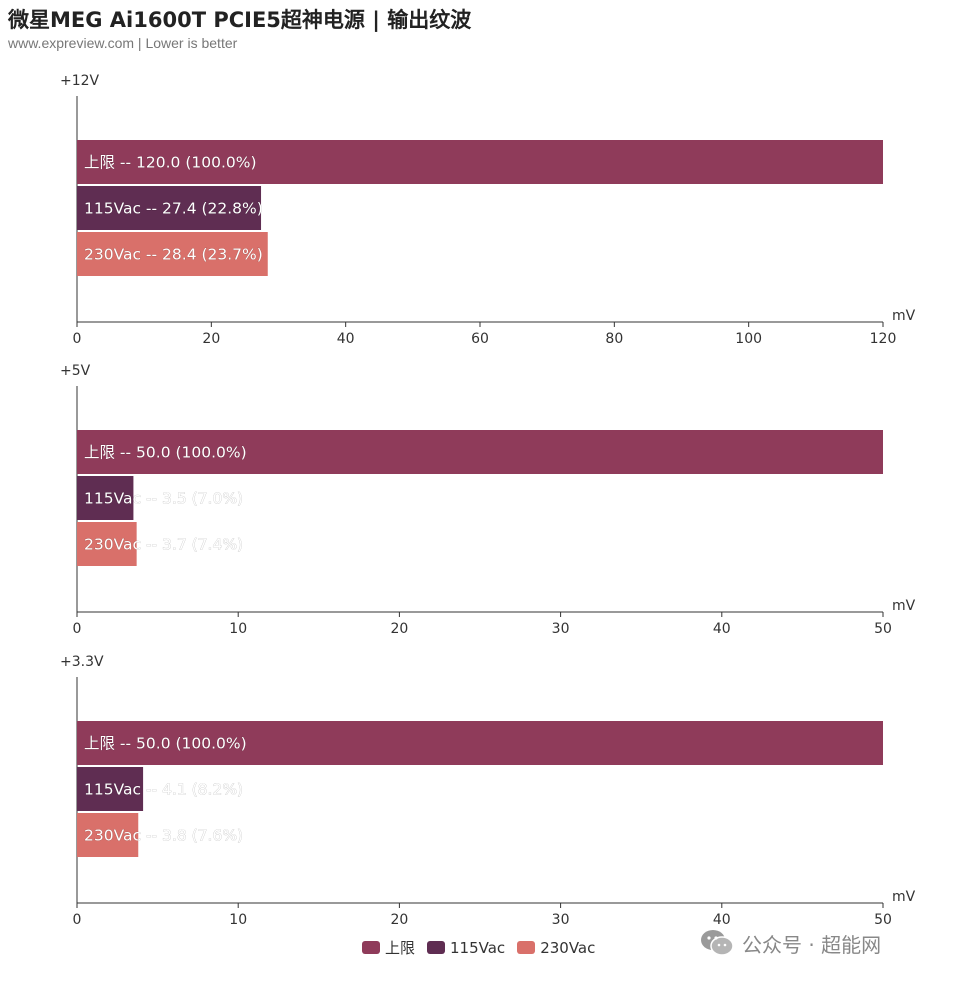 The width and height of the screenshot is (960, 983). I want to click on panel-3-bar-limit, so click(480, 743).